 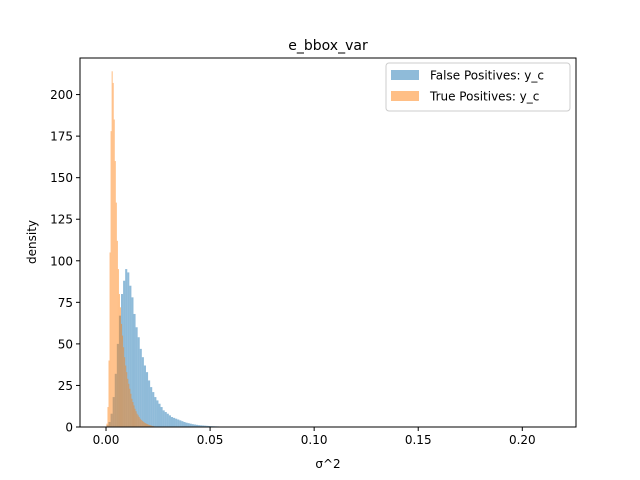 I want to click on x-tick-label: 0.00, so click(x=106, y=440).